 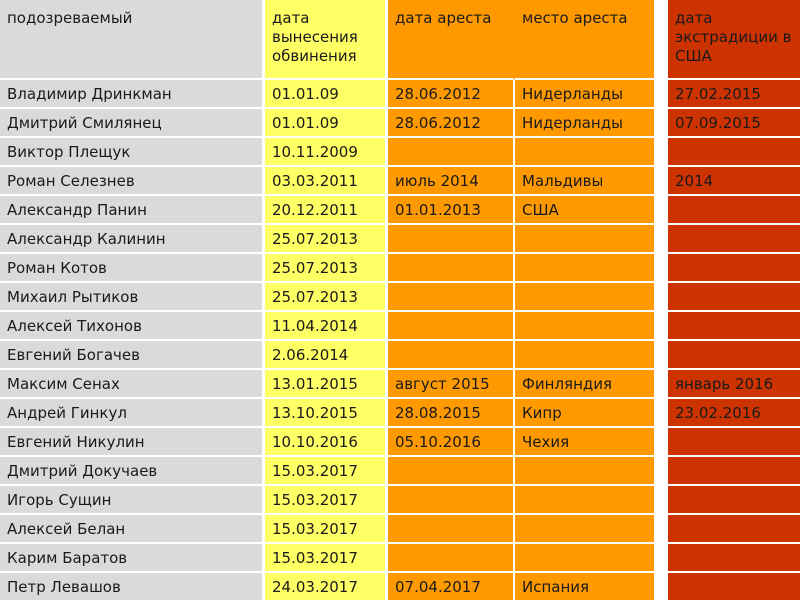 What do you see at coordinates (131, 152) in the screenshot?
I see `cell-suspect: Виктор Плещук` at bounding box center [131, 152].